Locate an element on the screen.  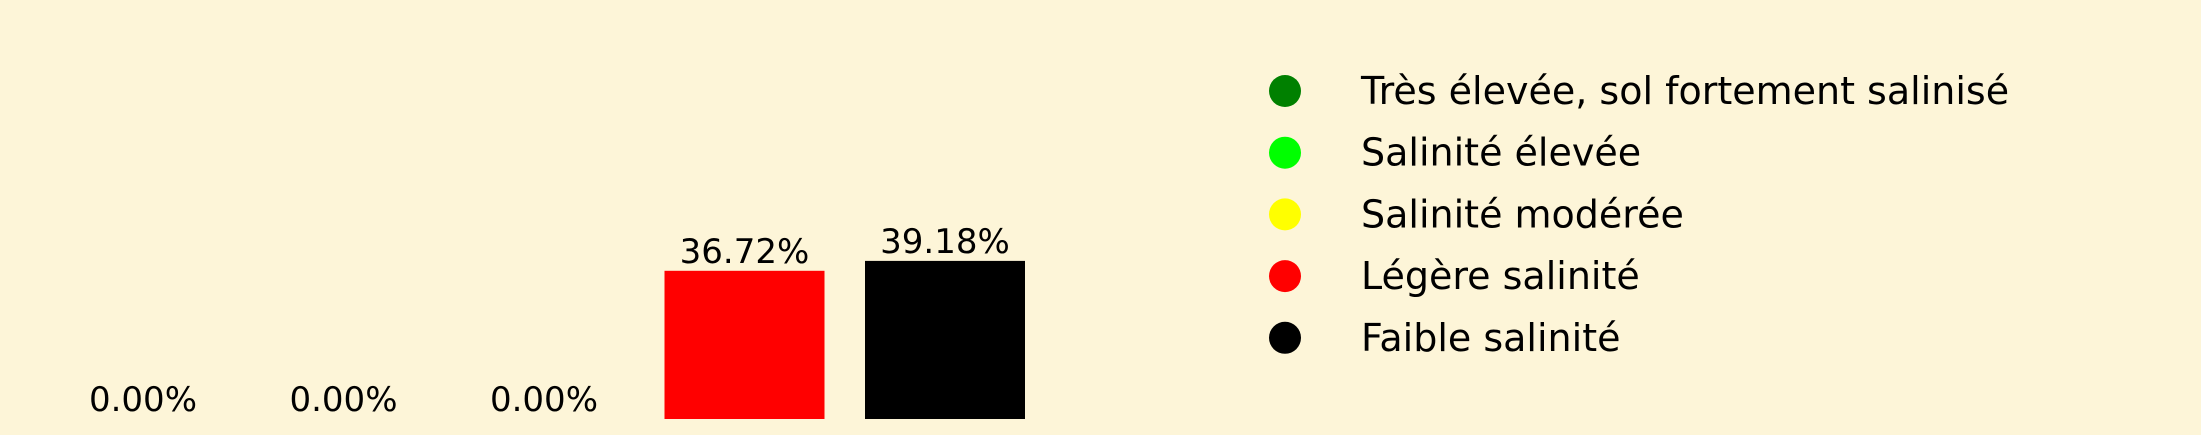
legend-item: Faible salinité is located at coordinates (1444, 338).